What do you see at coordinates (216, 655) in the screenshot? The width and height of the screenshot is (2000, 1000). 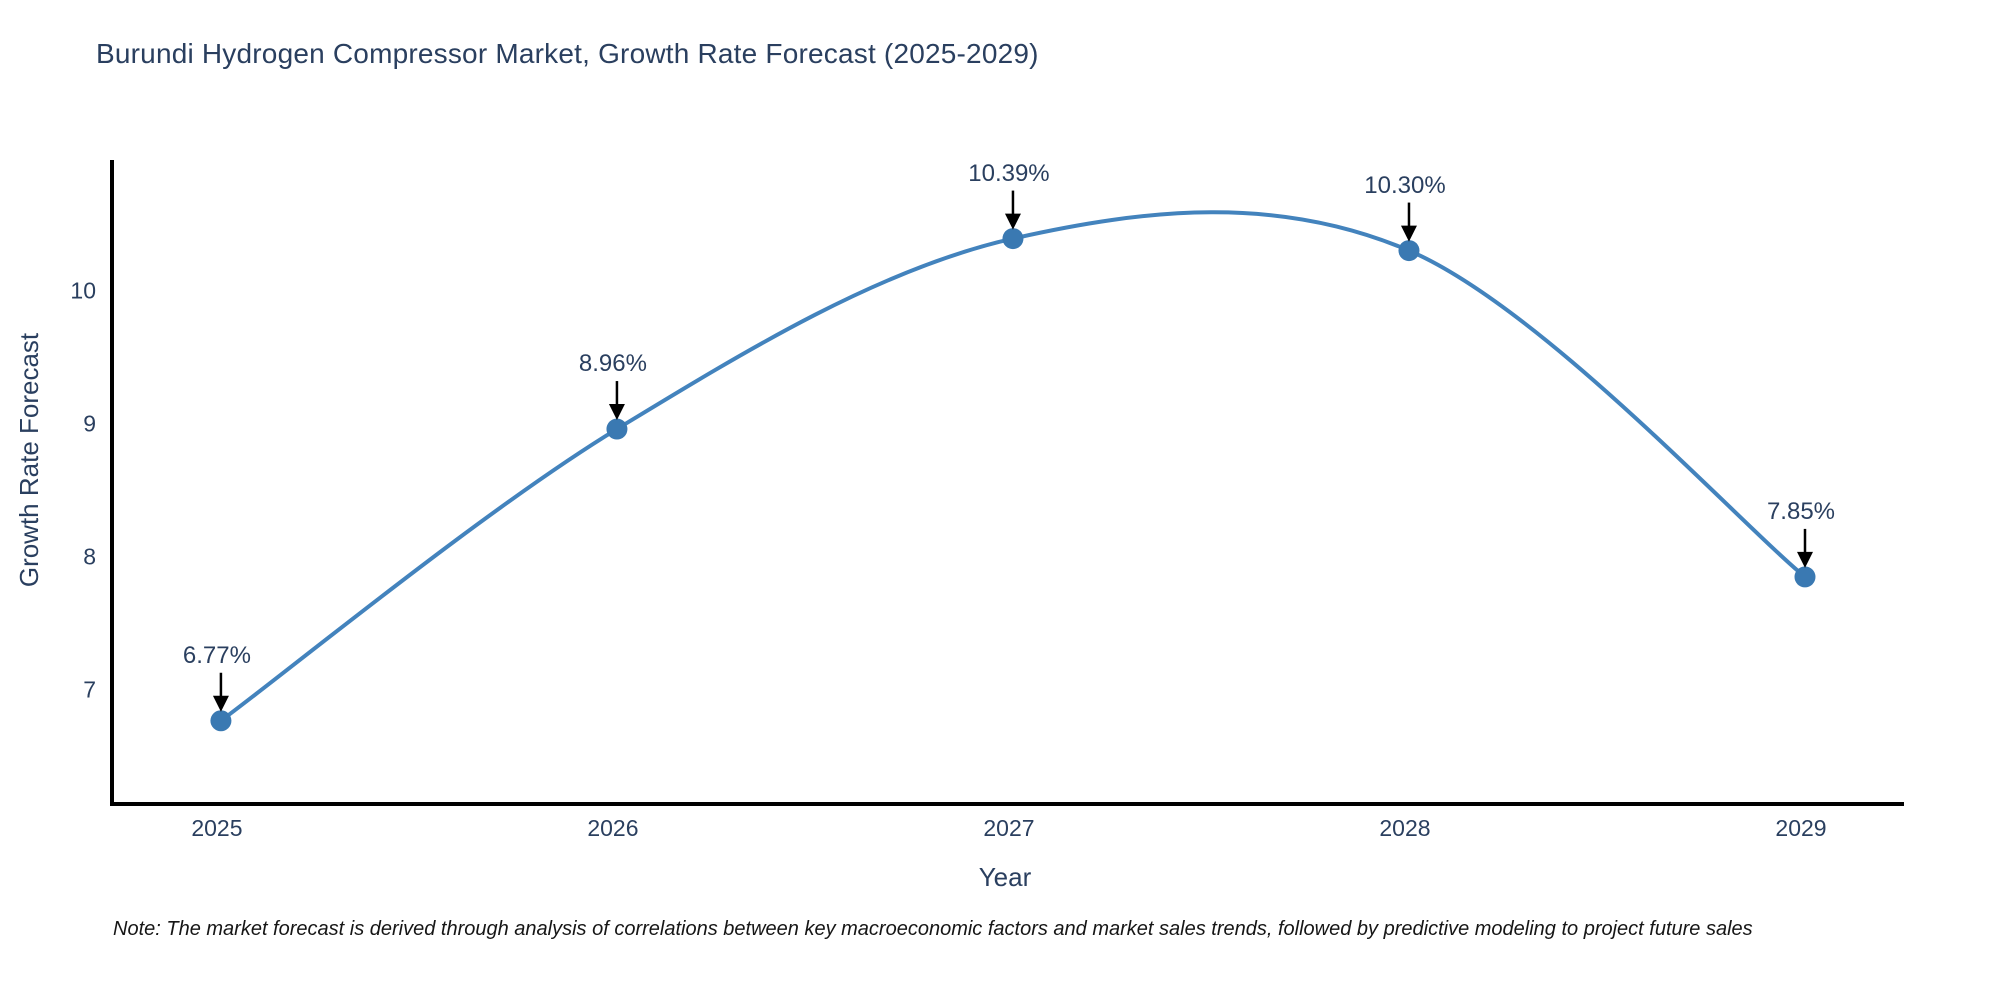 I see `data-point-label: 6.77%` at bounding box center [216, 655].